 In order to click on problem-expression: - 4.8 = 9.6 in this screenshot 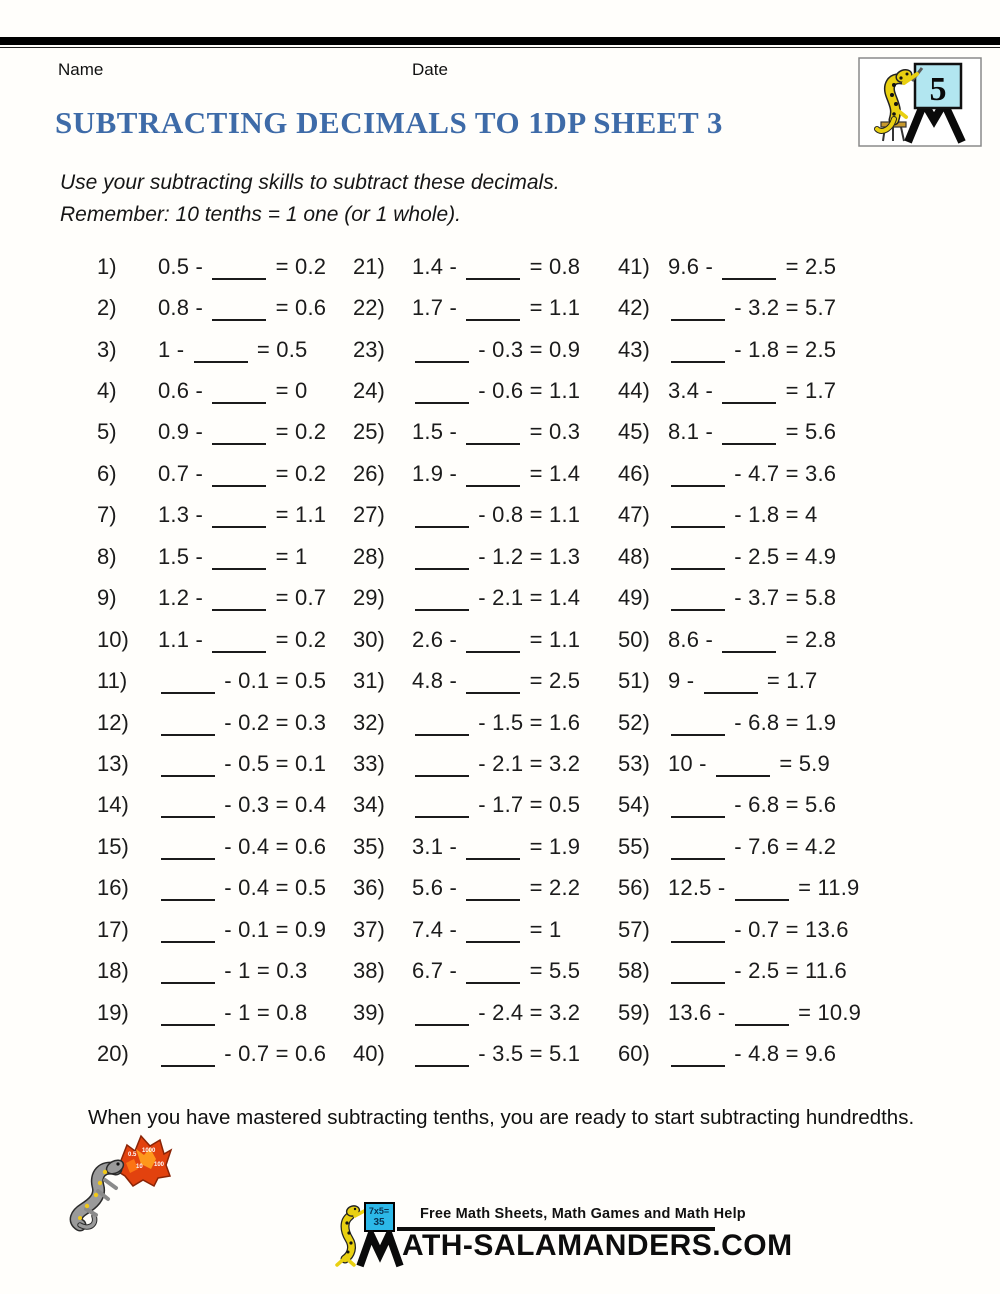, I will do `click(752, 1054)`.